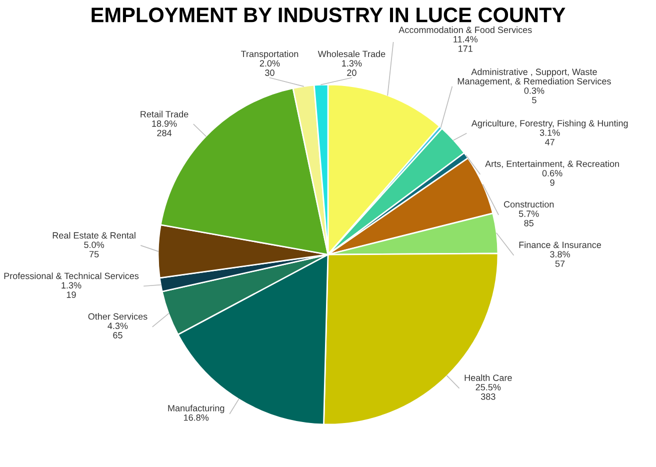 The width and height of the screenshot is (656, 467). I want to click on slice-label: Professional & Technical Services, so click(71, 276).